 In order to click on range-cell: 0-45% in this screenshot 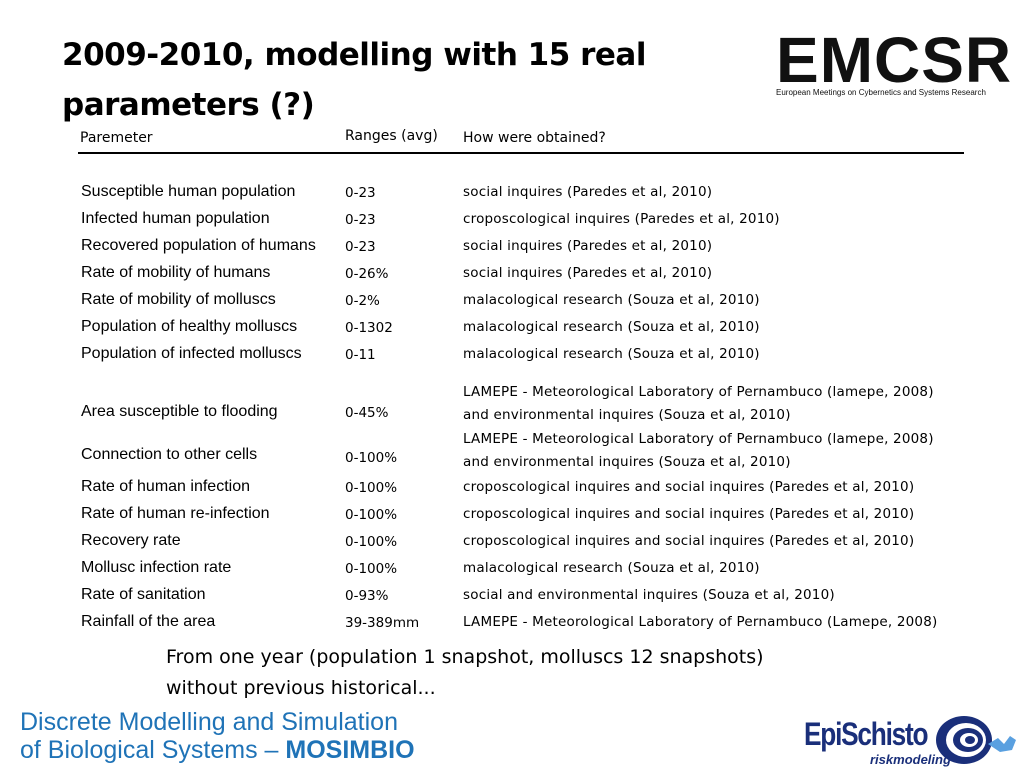, I will do `click(367, 413)`.